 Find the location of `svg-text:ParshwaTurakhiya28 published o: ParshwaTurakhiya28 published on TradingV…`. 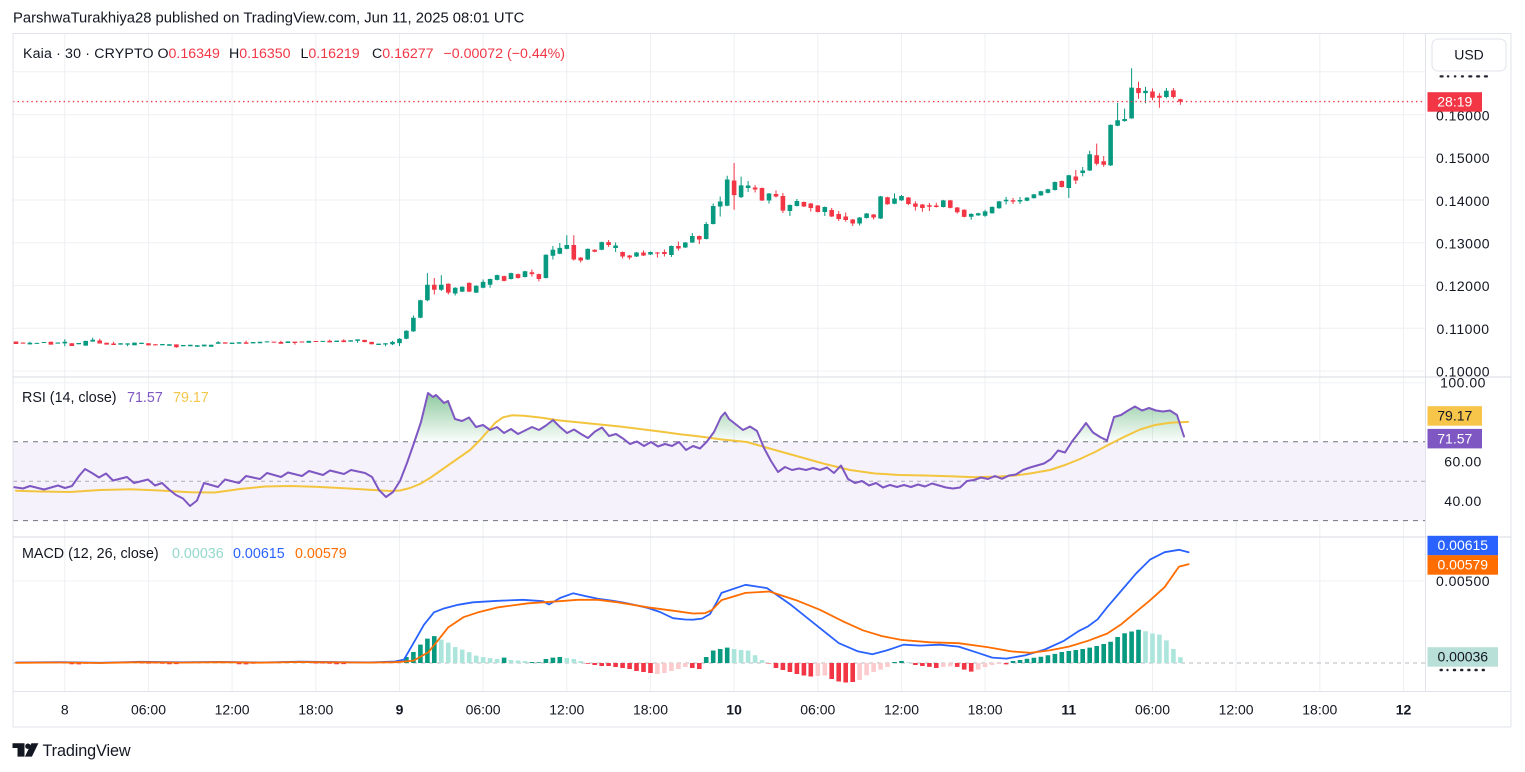

svg-text:ParshwaTurakhiya28 published o: ParshwaTurakhiya28 published on TradingV… is located at coordinates (269, 19).